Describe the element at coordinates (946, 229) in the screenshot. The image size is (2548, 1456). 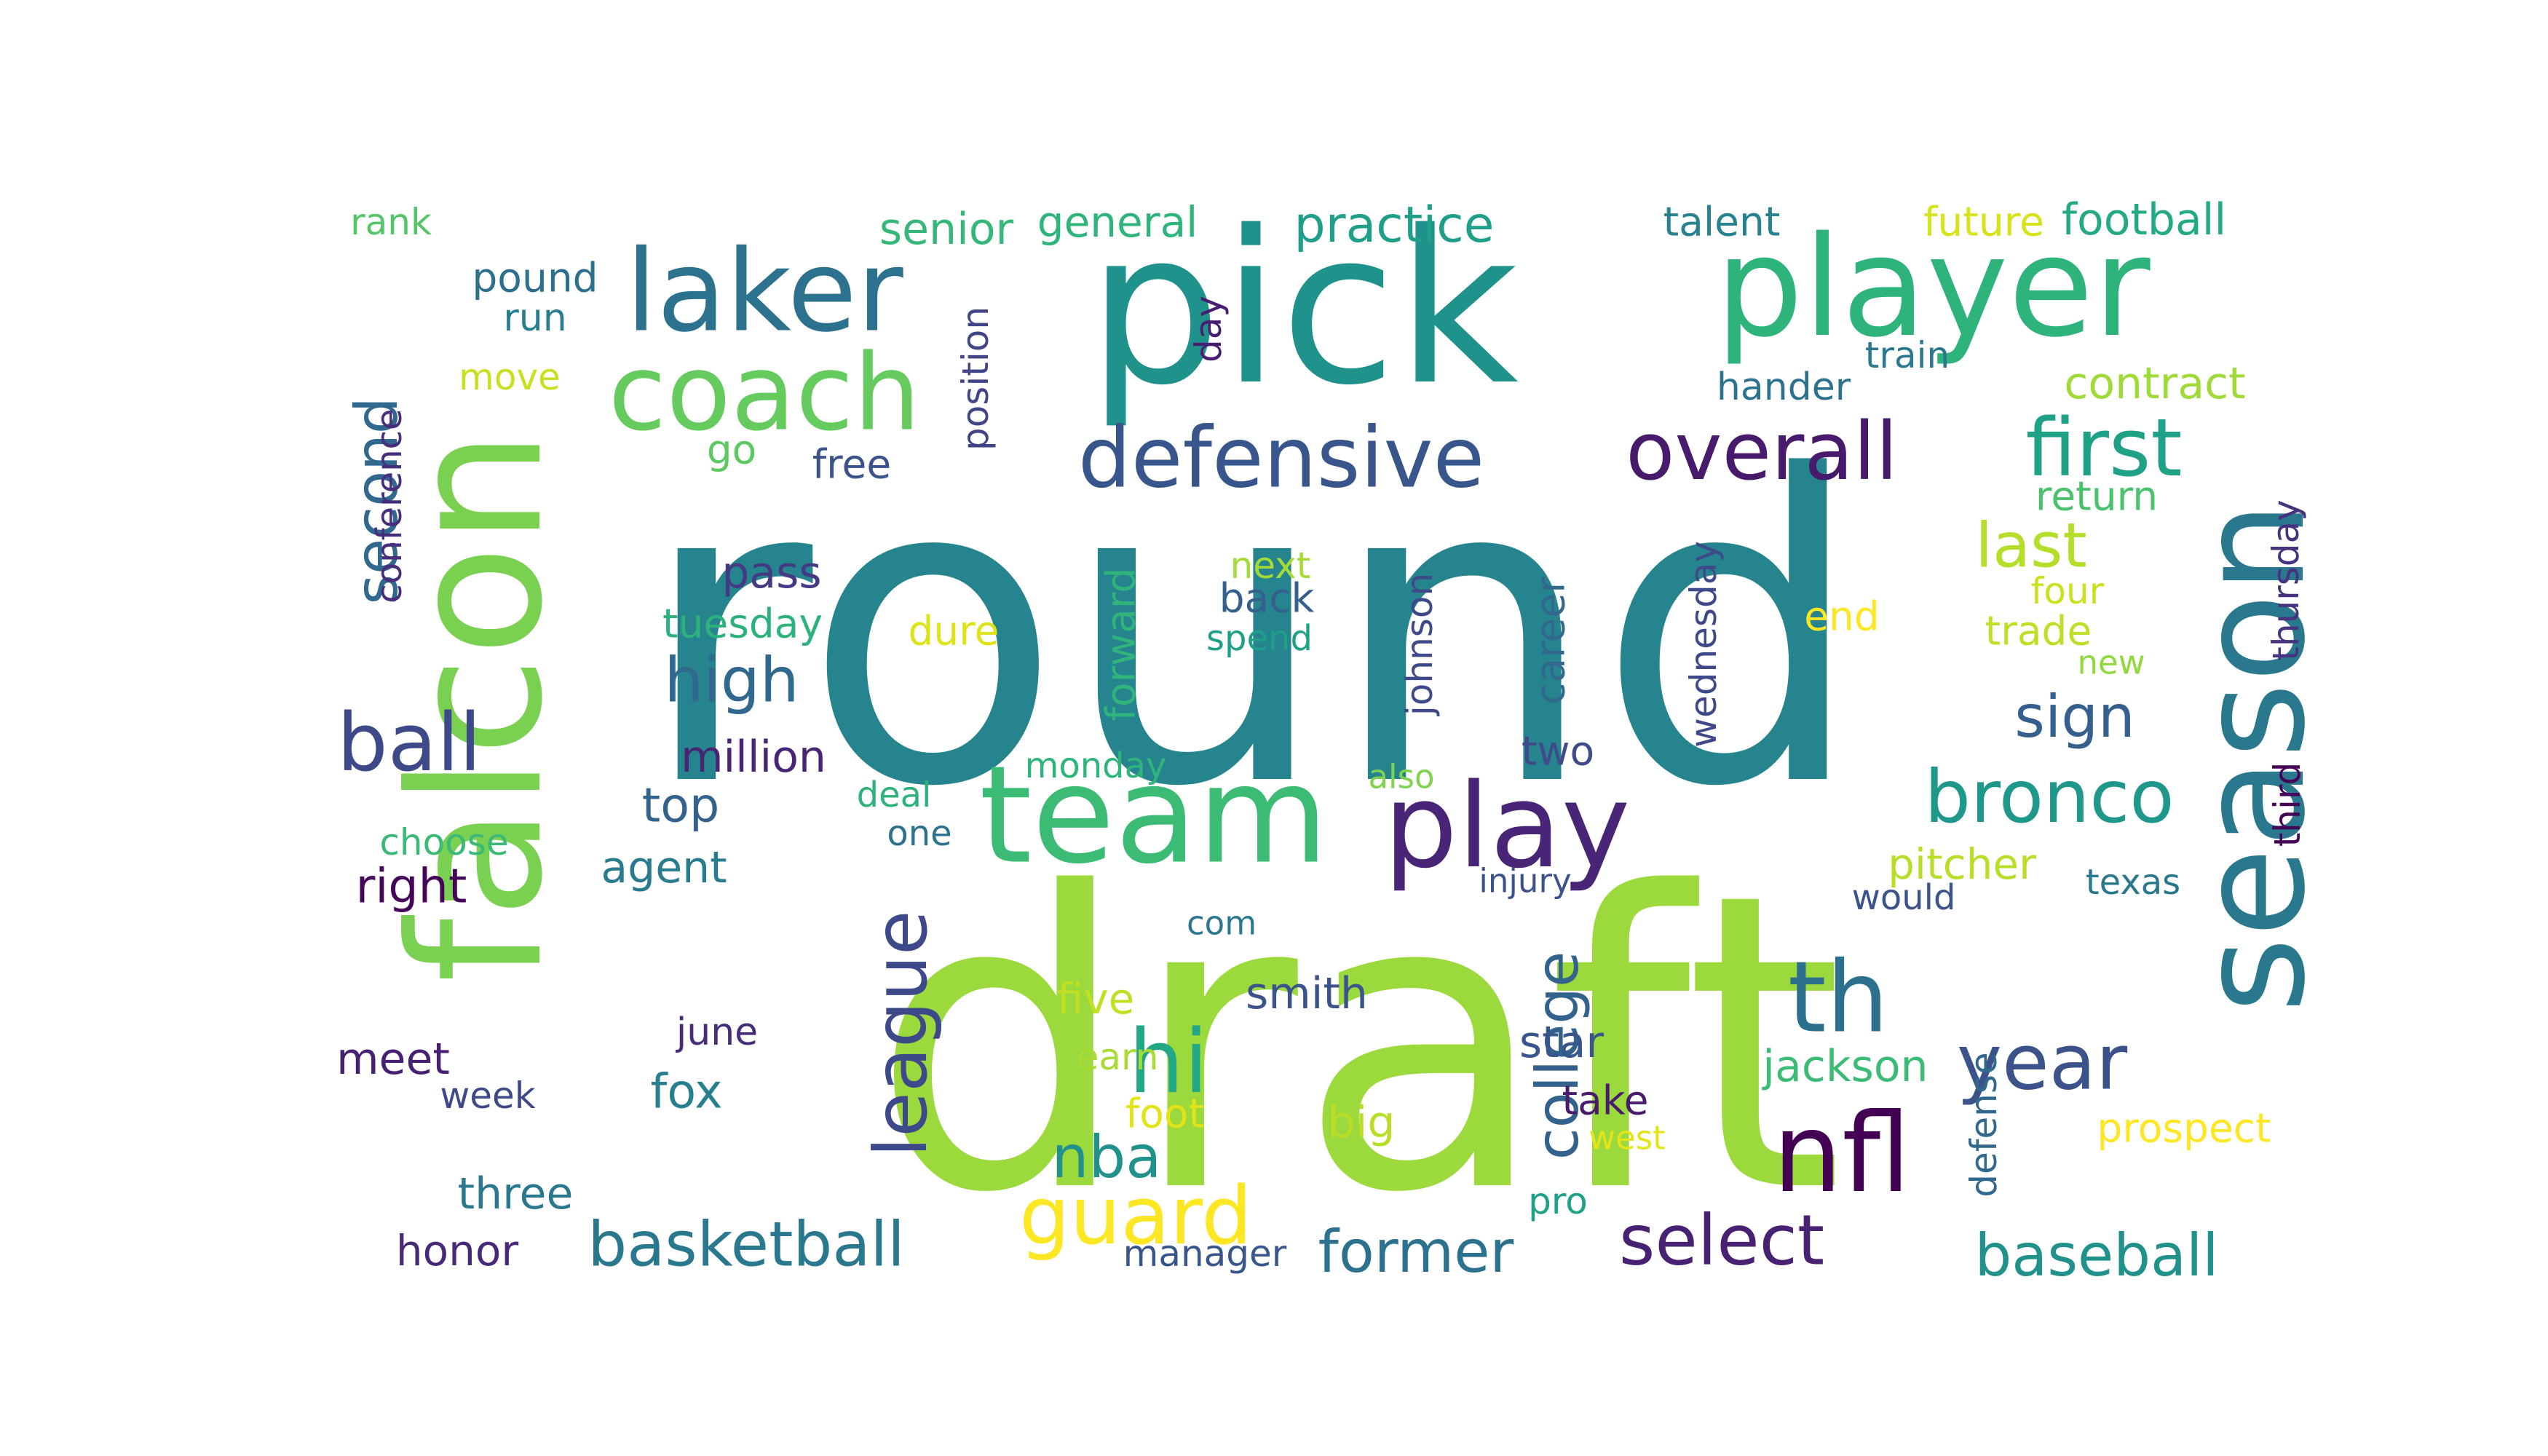
I see `word-senior: senior` at that location.